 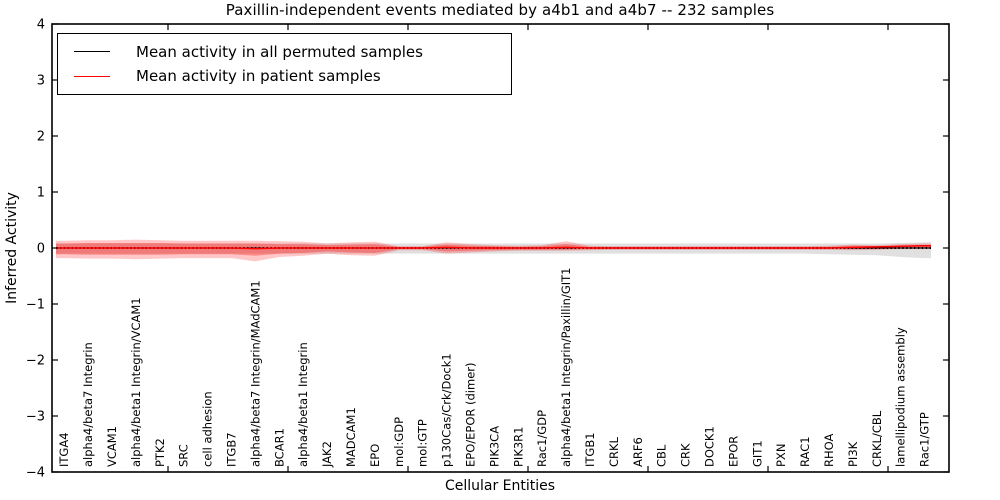 I want to click on legend-label-patient: Mean activity in patient samples, so click(x=258, y=76).